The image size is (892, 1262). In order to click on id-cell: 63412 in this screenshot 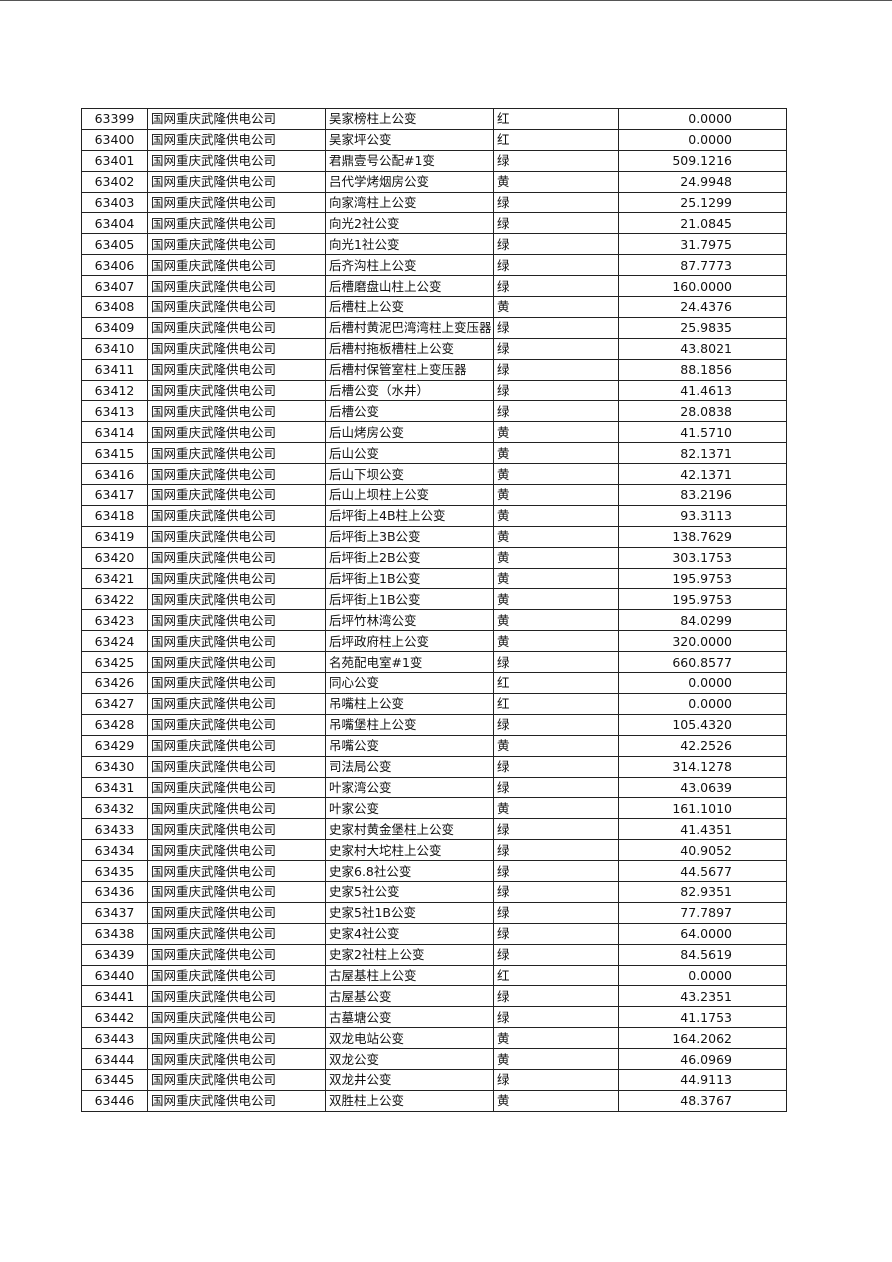, I will do `click(114, 390)`.